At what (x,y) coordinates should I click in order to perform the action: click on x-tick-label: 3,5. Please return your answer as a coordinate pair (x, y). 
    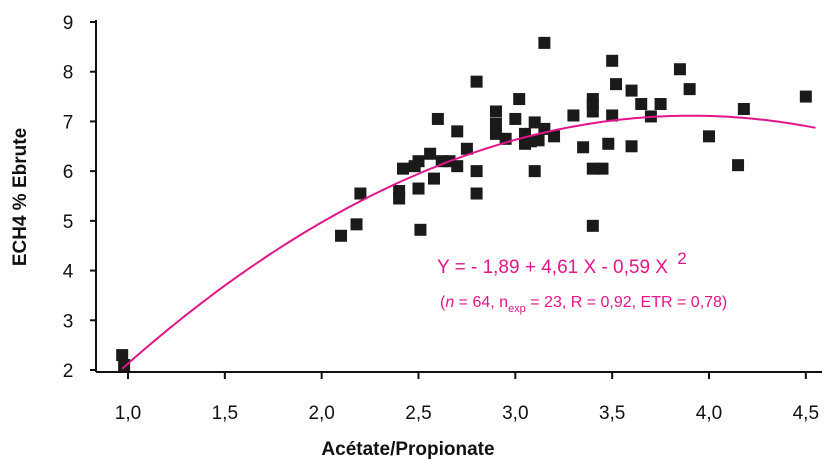
    Looking at the image, I should click on (612, 413).